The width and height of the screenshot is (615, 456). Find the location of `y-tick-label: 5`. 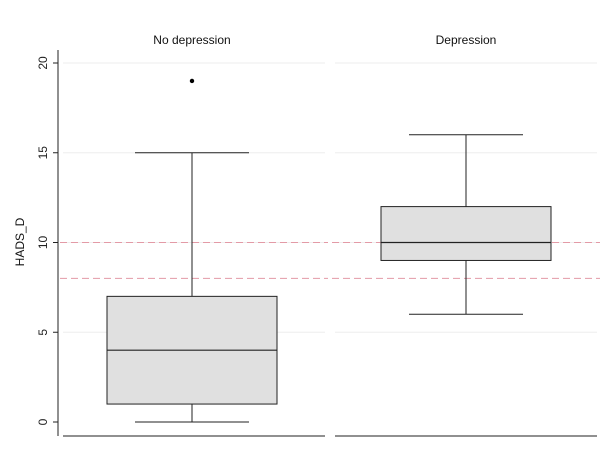

y-tick-label: 5 is located at coordinates (43, 332).